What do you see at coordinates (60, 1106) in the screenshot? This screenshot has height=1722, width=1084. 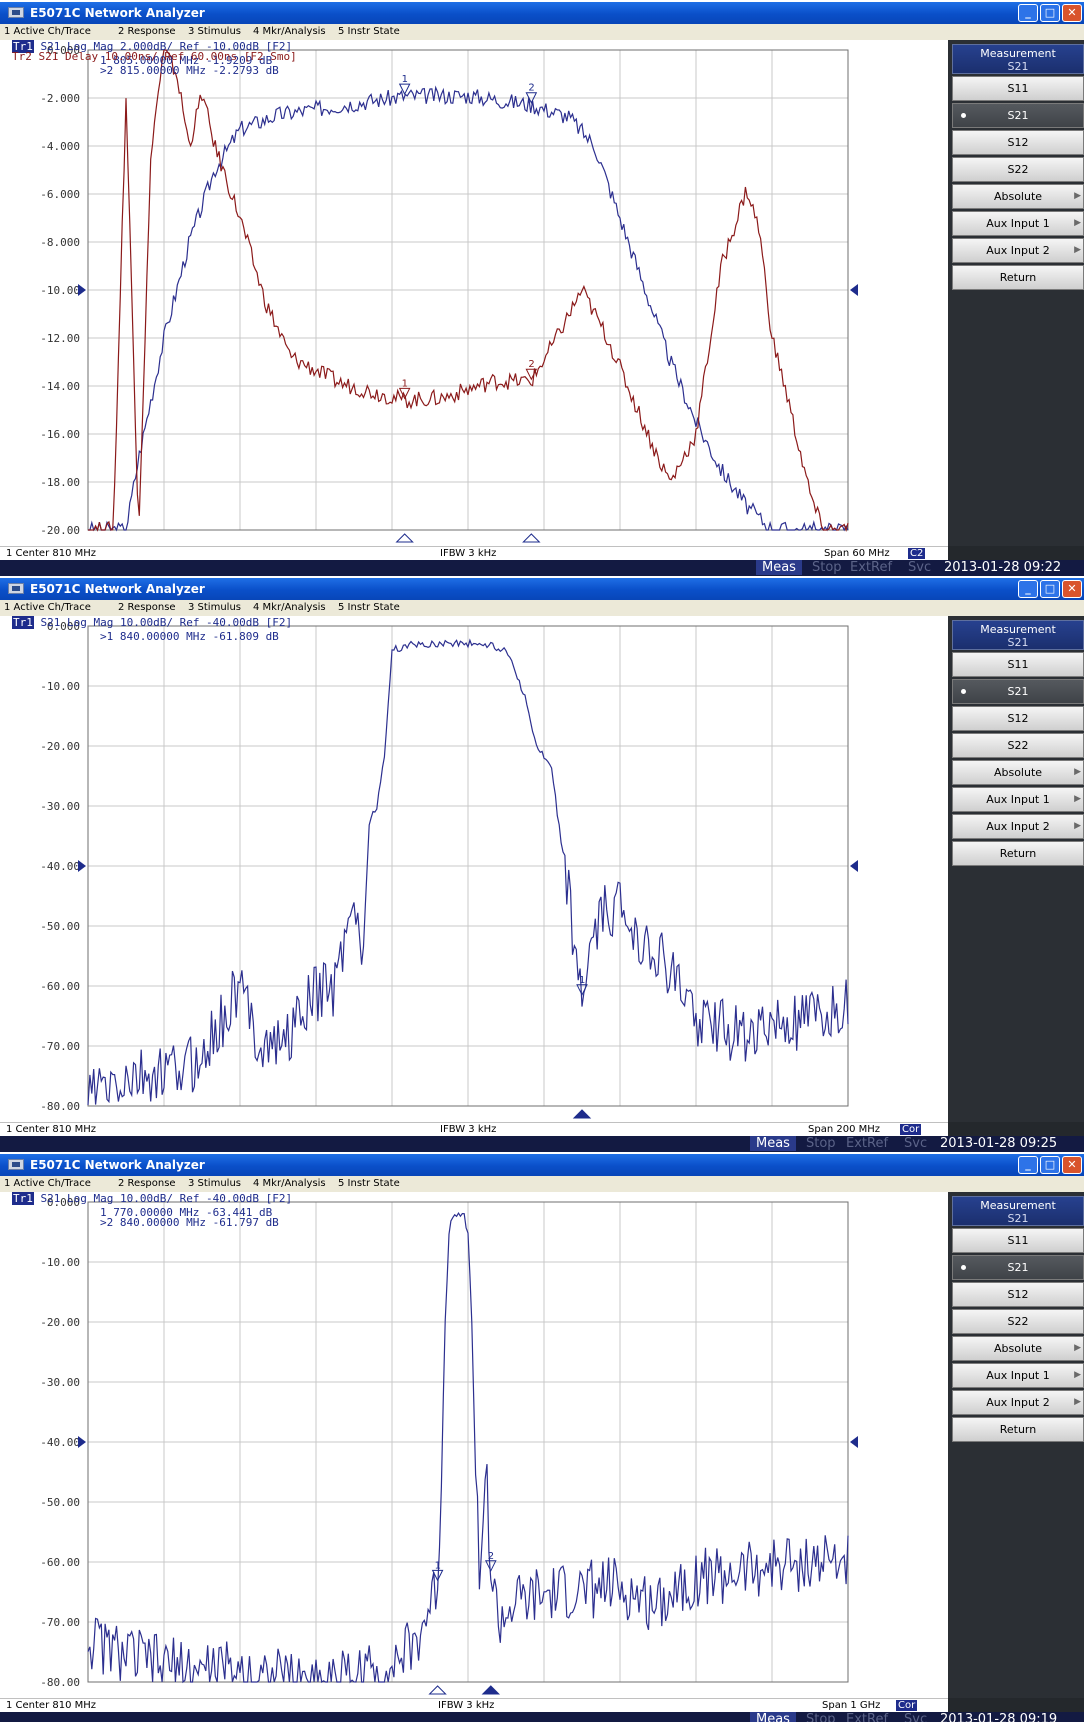 I see `y-tick-label: -80.00` at bounding box center [60, 1106].